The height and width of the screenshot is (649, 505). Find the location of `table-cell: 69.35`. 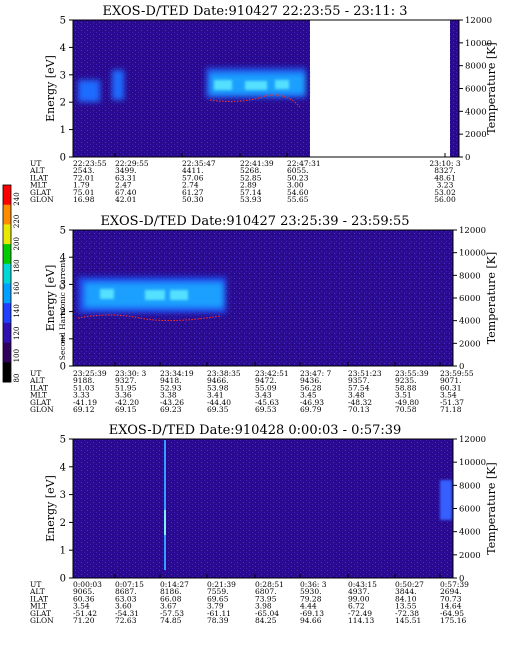

table-cell: 69.35 is located at coordinates (218, 409).